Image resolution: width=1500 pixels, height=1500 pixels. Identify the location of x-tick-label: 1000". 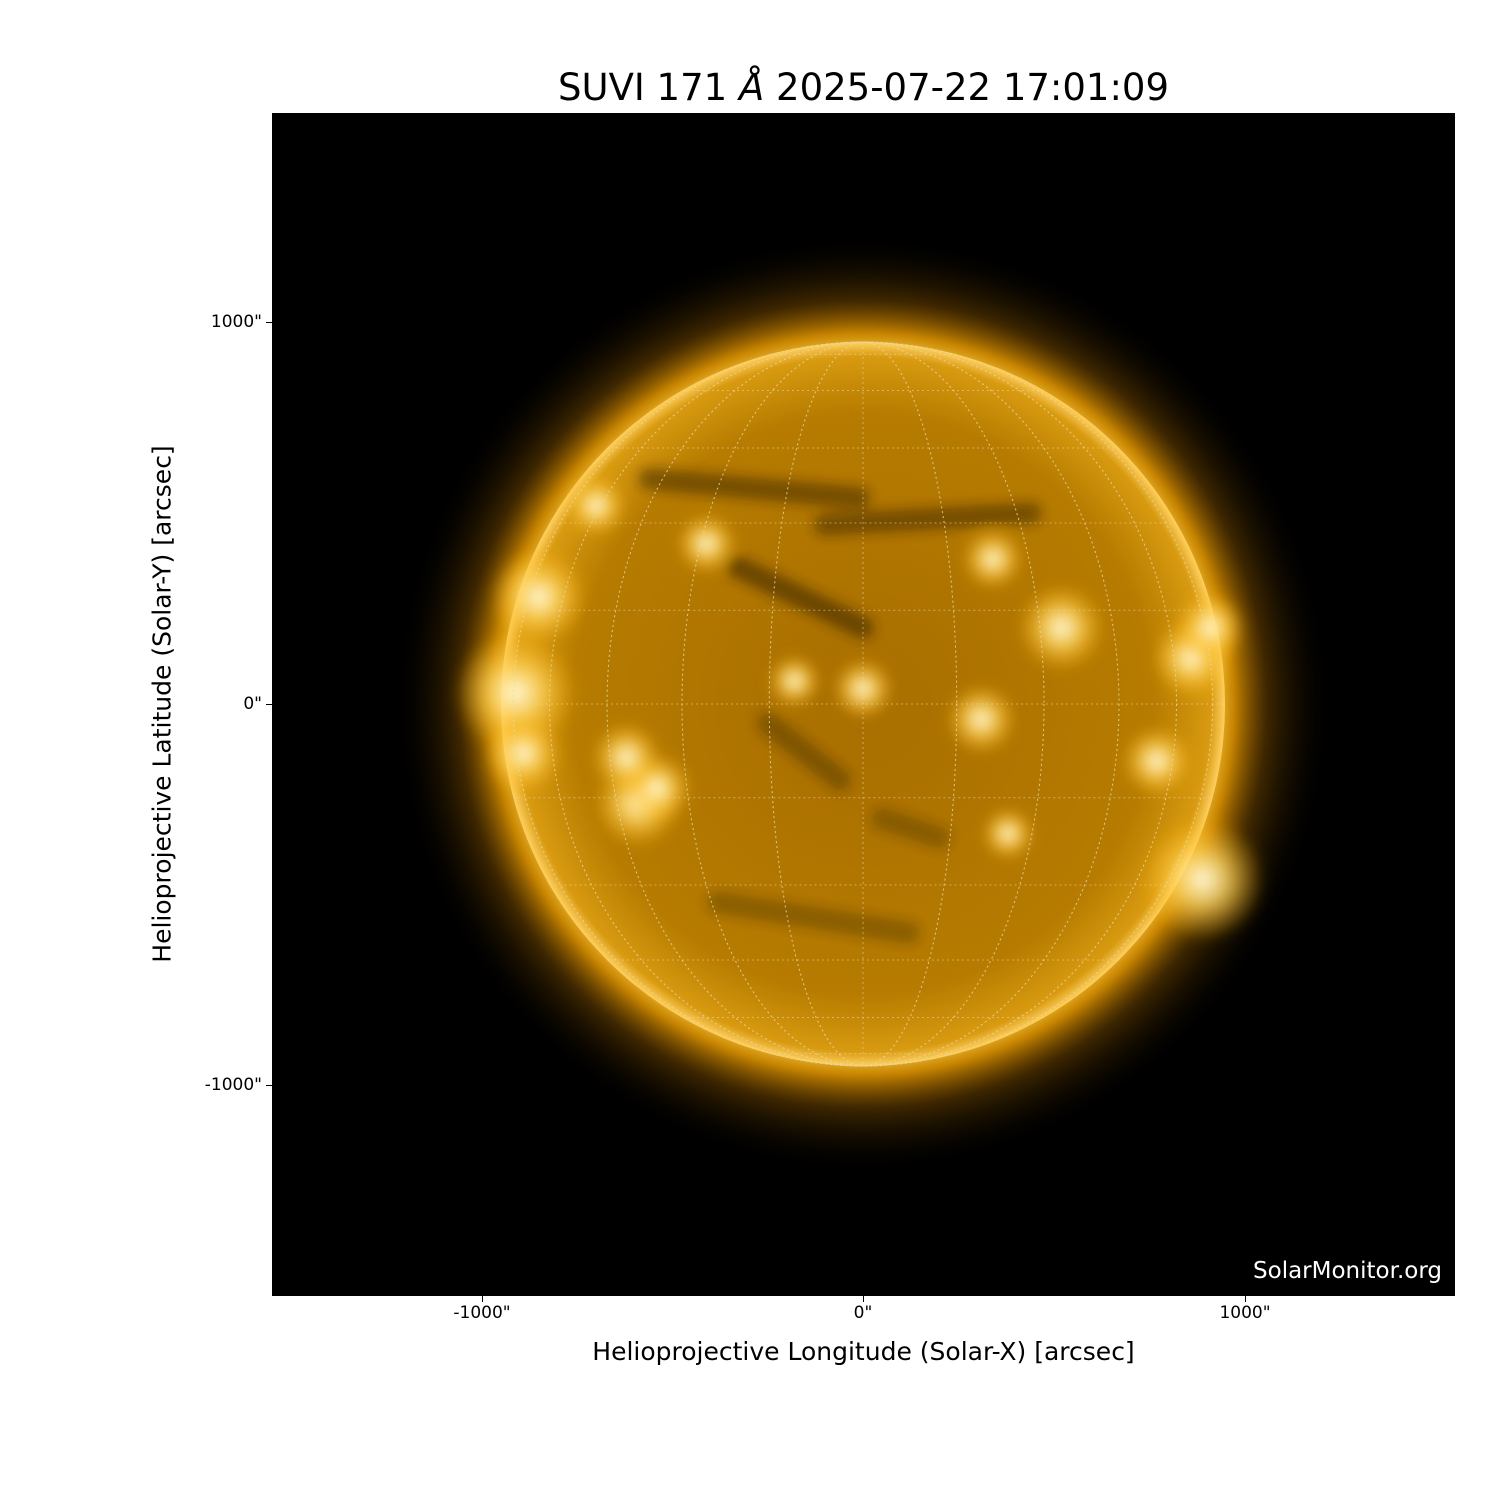
(1245, 1313).